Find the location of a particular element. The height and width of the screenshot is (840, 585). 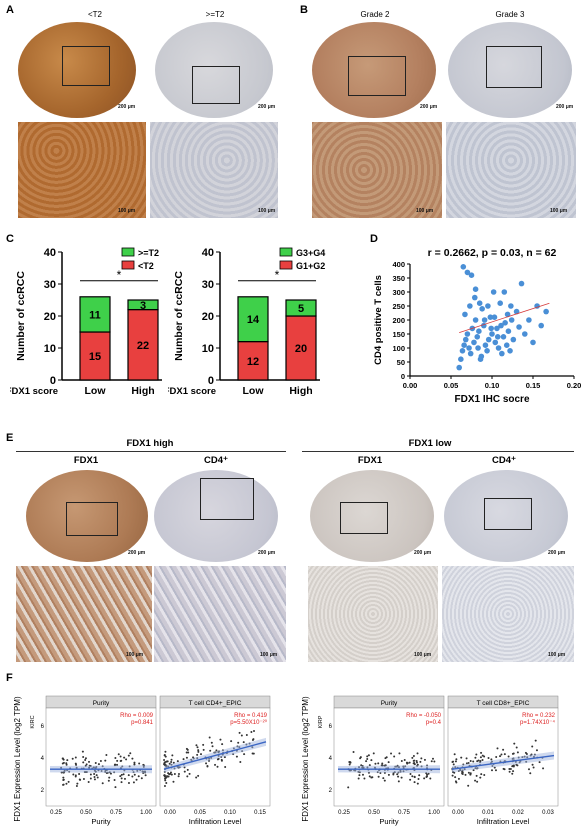

b-tma-core-grade3 is located at coordinates (510, 70).